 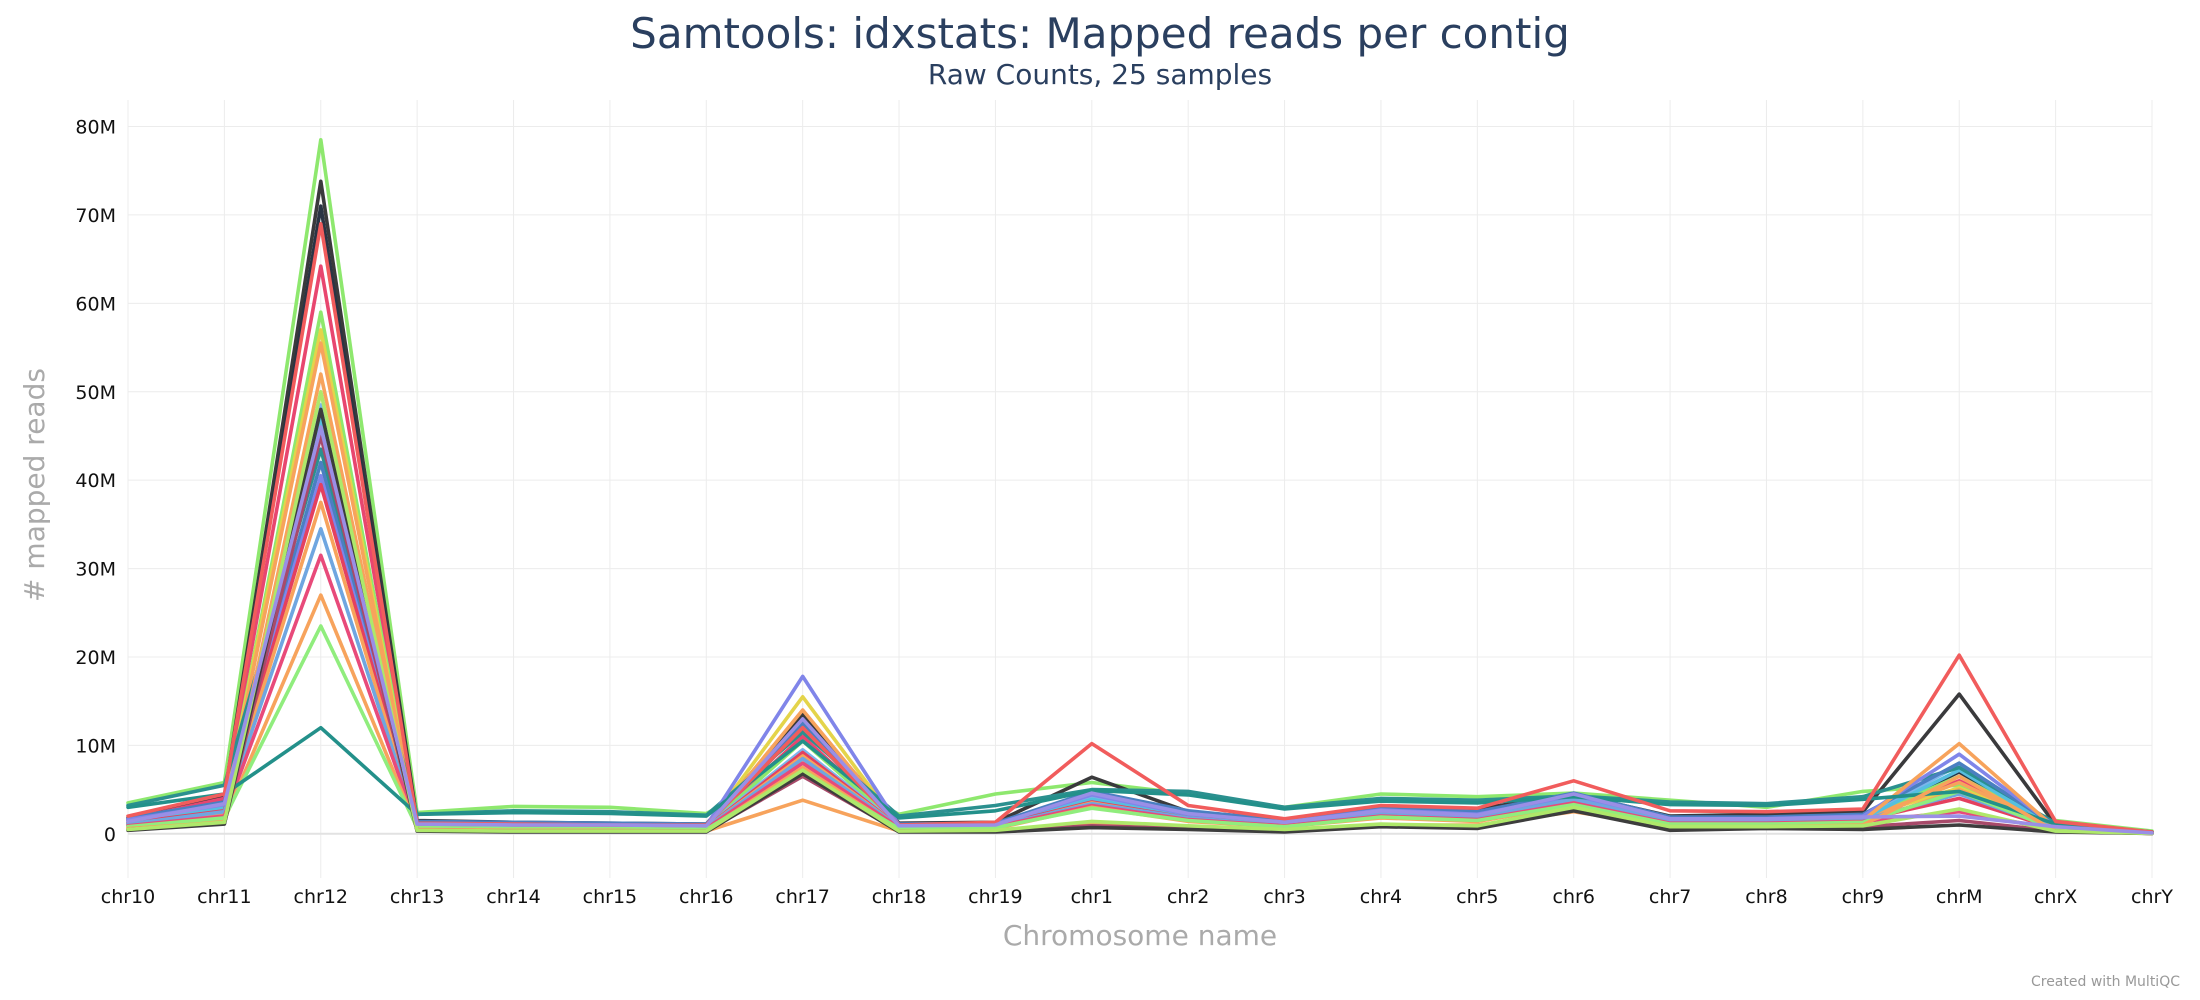 I want to click on x-tick-label: chr11, so click(x=224, y=897).